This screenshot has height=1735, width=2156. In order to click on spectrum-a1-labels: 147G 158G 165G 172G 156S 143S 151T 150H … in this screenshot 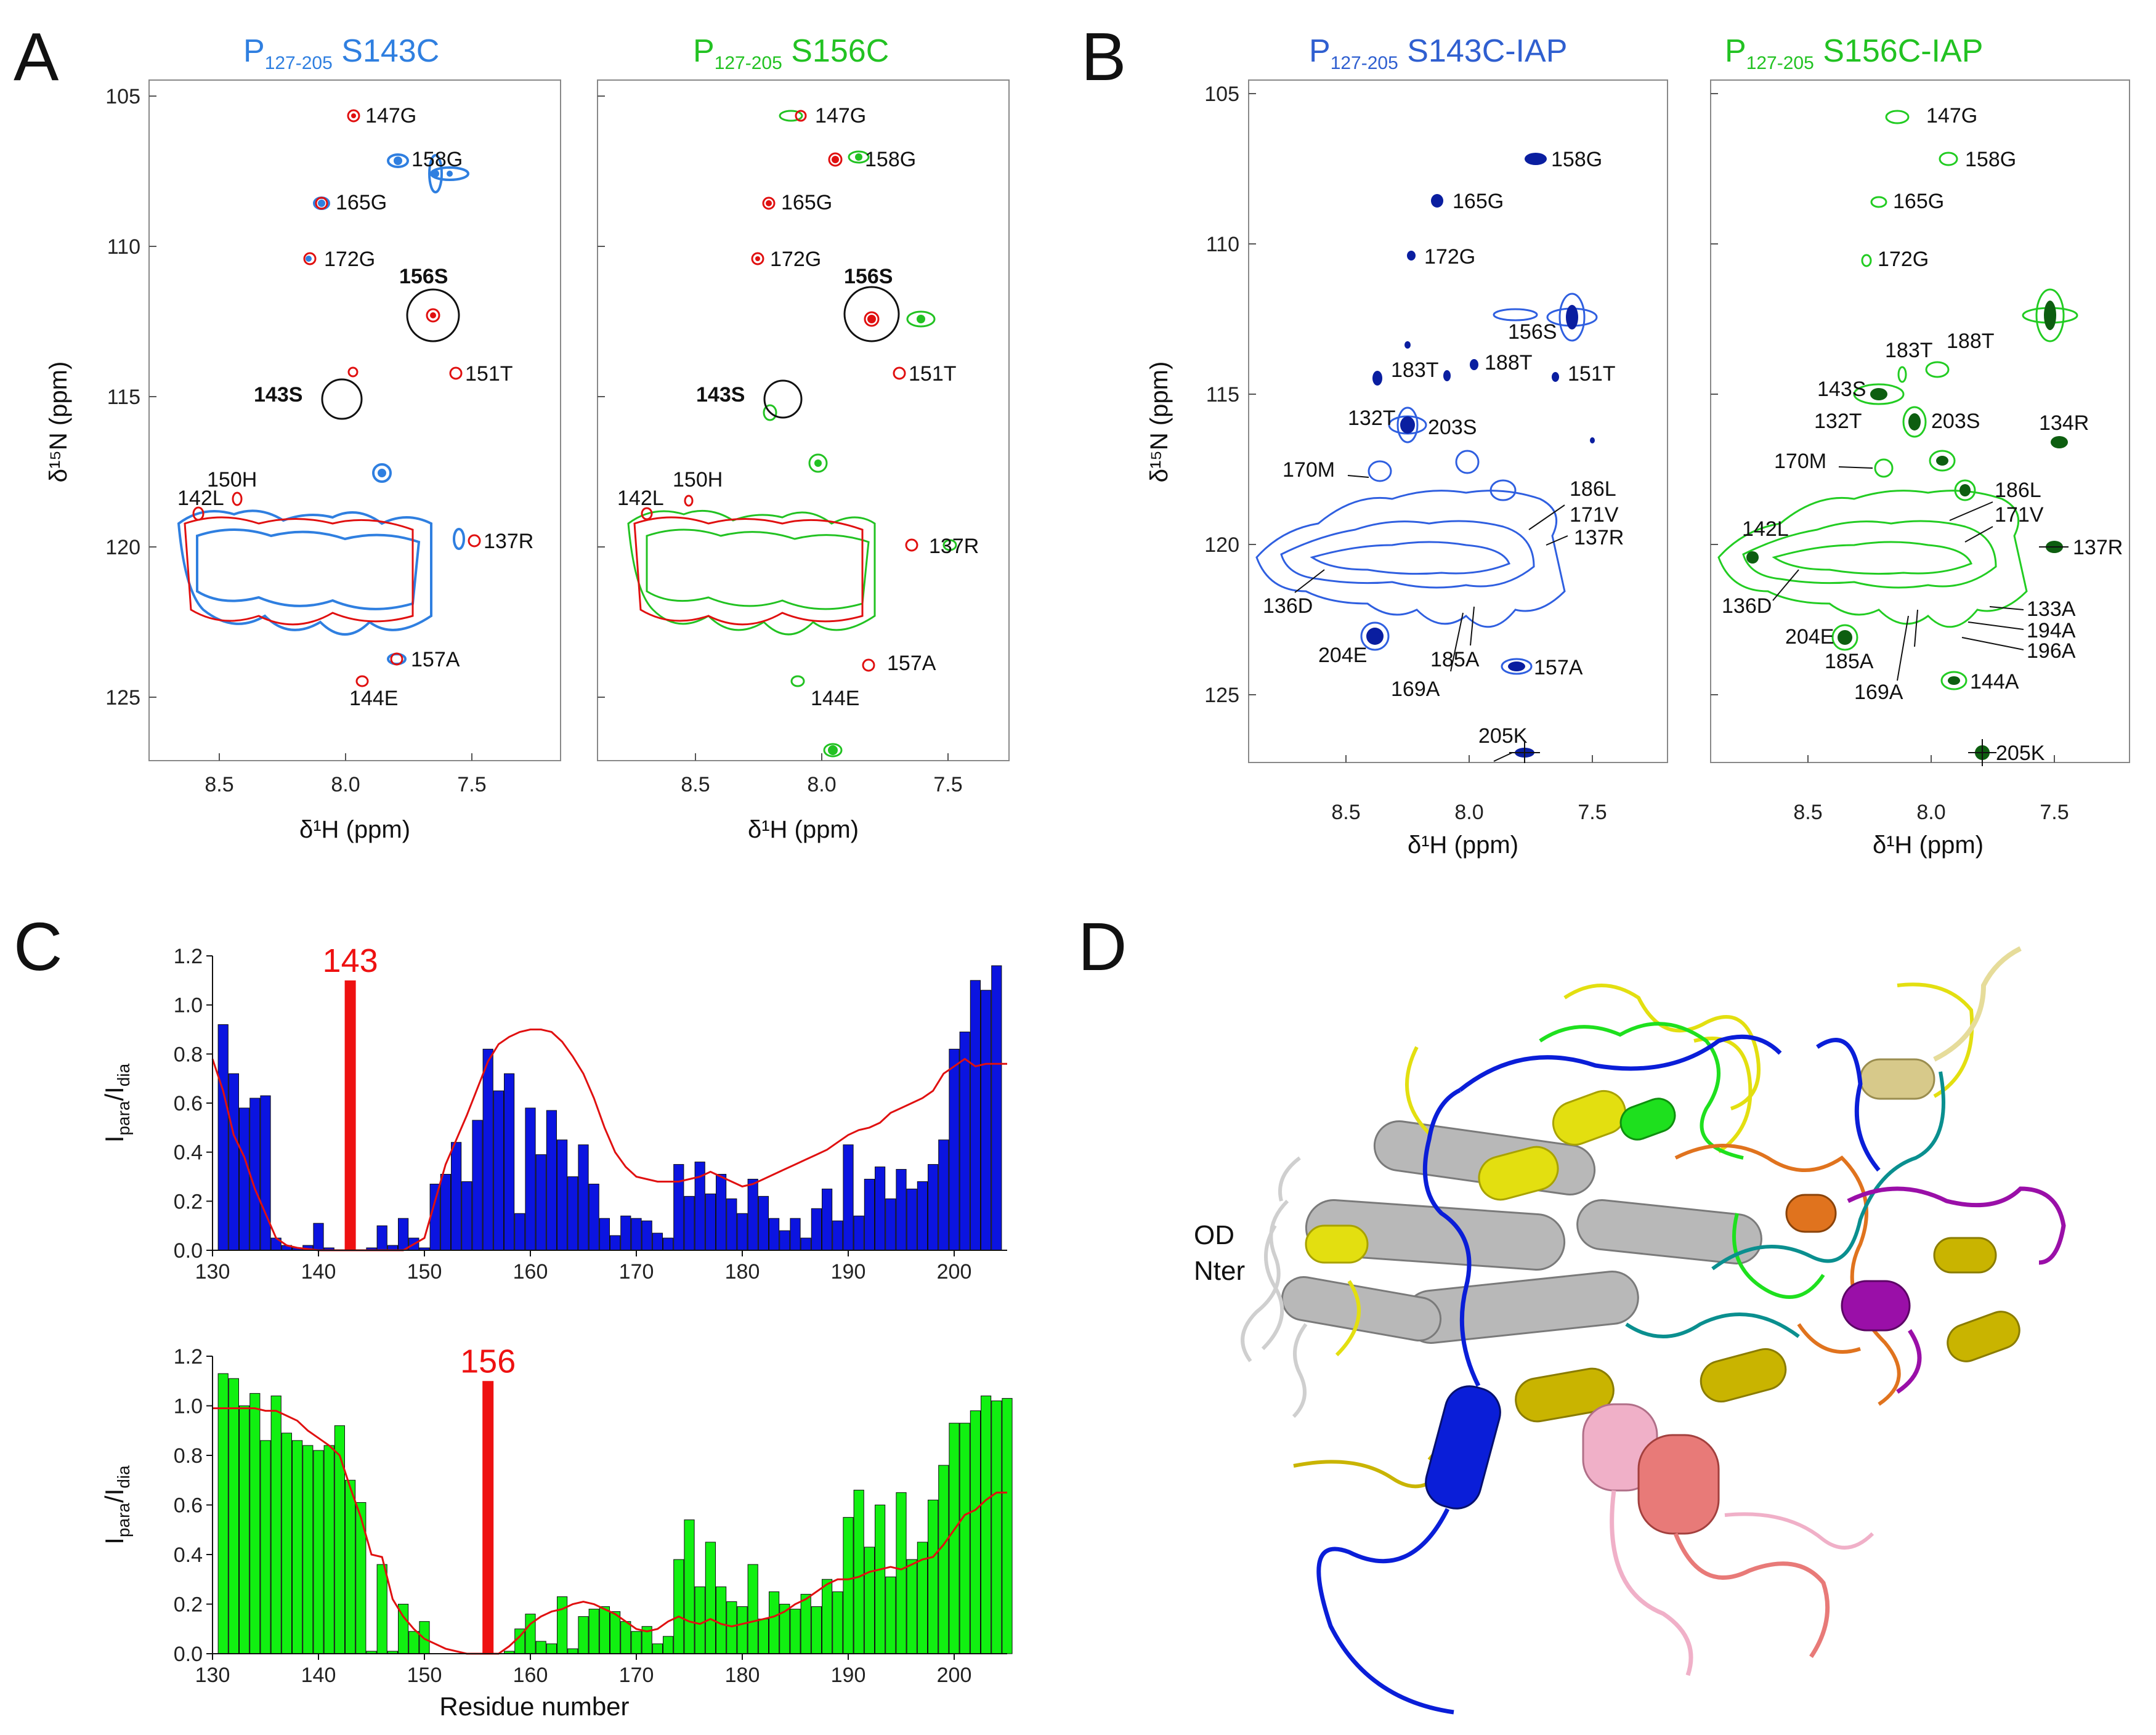, I will do `click(355, 407)`.